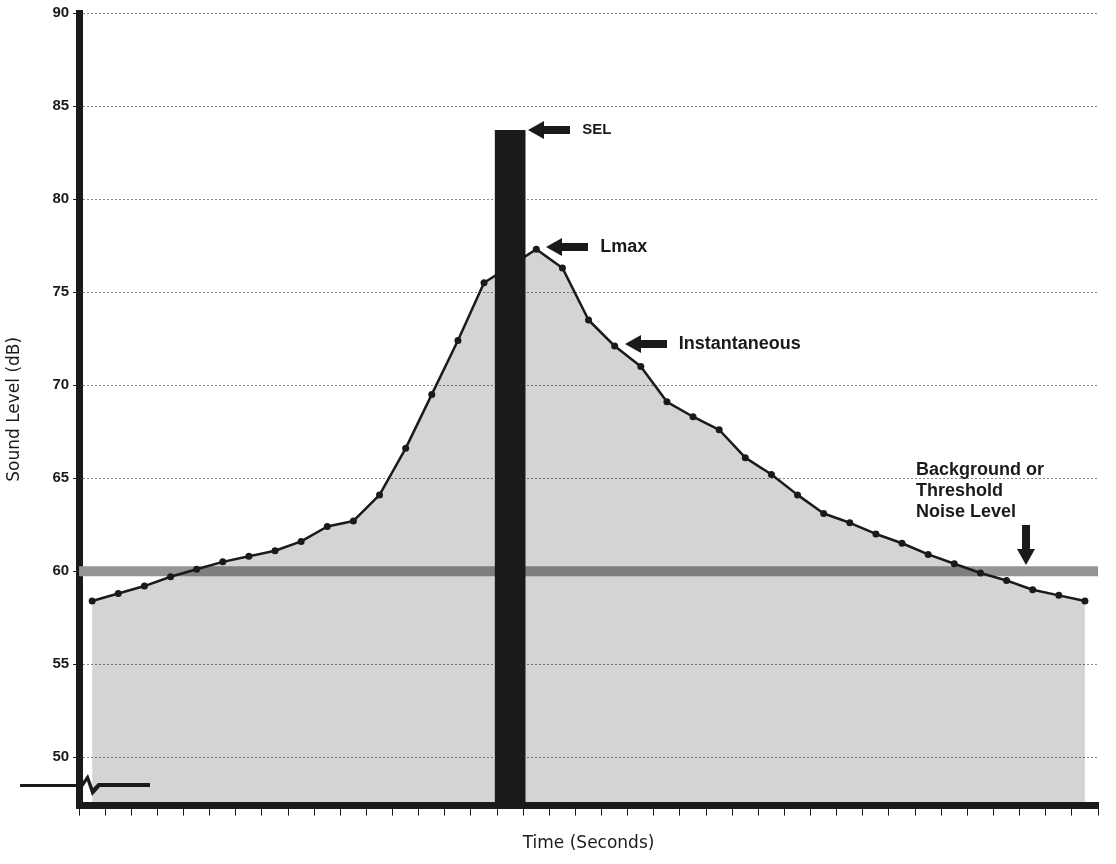 This screenshot has height=864, width=1116. Describe the element at coordinates (61, 291) in the screenshot. I see `y-tick-label: 75` at that location.